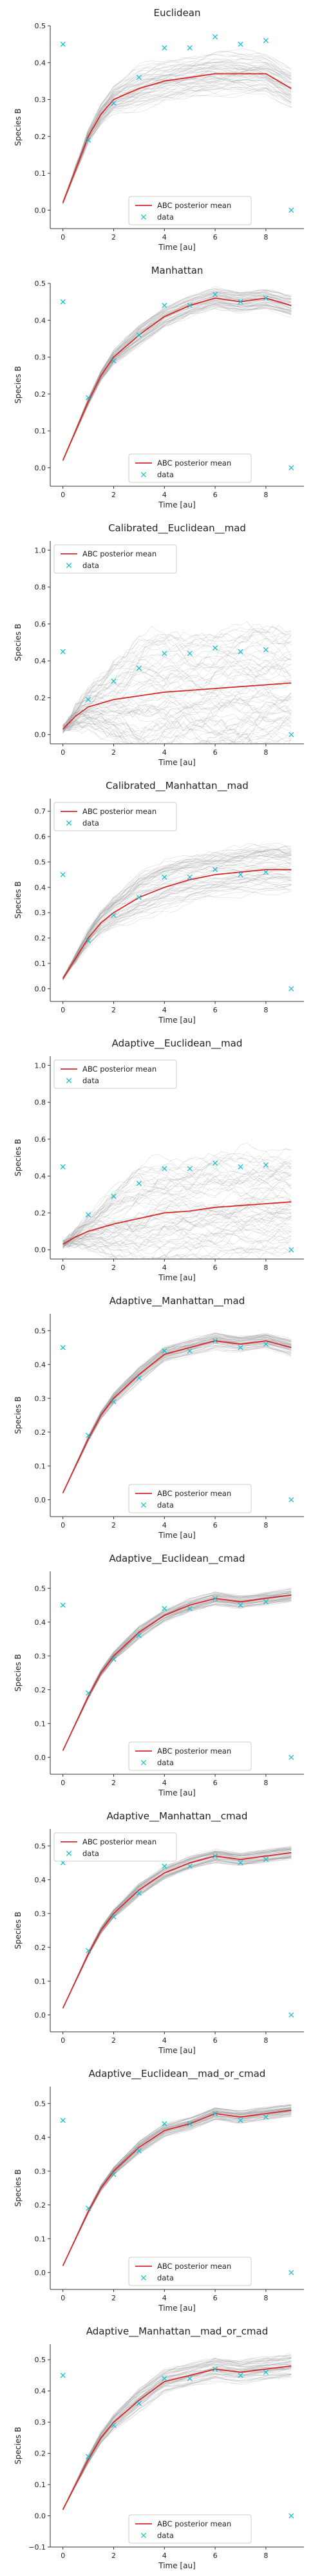 This screenshot has width=322, height=2576. Describe the element at coordinates (40, 1589) in the screenshot. I see `y-tick-label: 0.5` at that location.